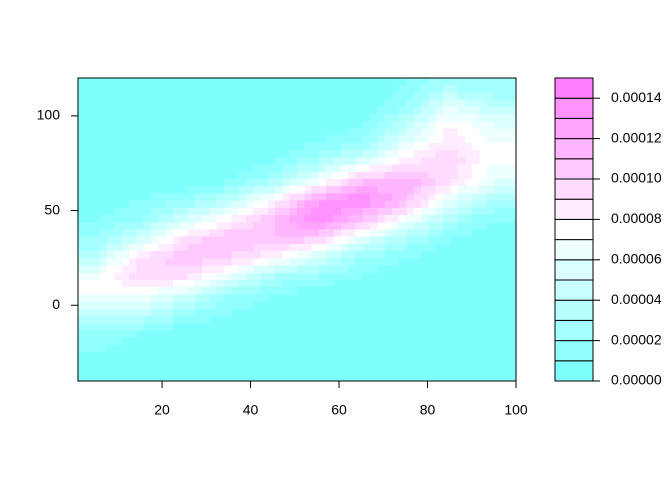 This screenshot has height=480, width=672. I want to click on key-tick-label: 0.00012, so click(636, 137).